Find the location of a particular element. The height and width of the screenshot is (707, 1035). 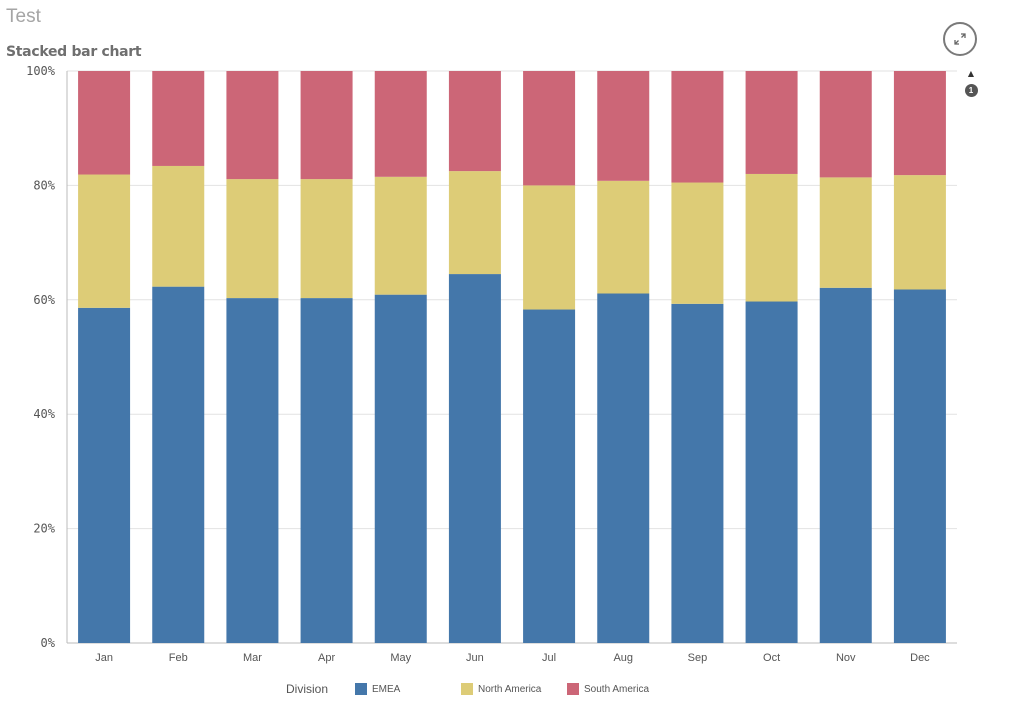

sheet-title: Test is located at coordinates (23, 16).